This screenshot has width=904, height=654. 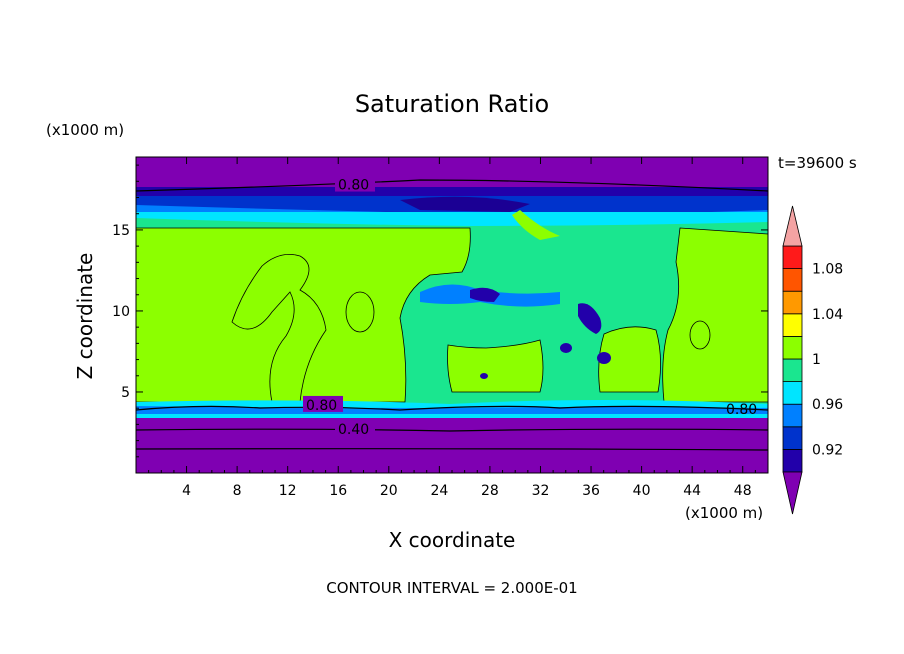 I want to click on y-unit-label: (x1000 m), so click(x=85, y=130).